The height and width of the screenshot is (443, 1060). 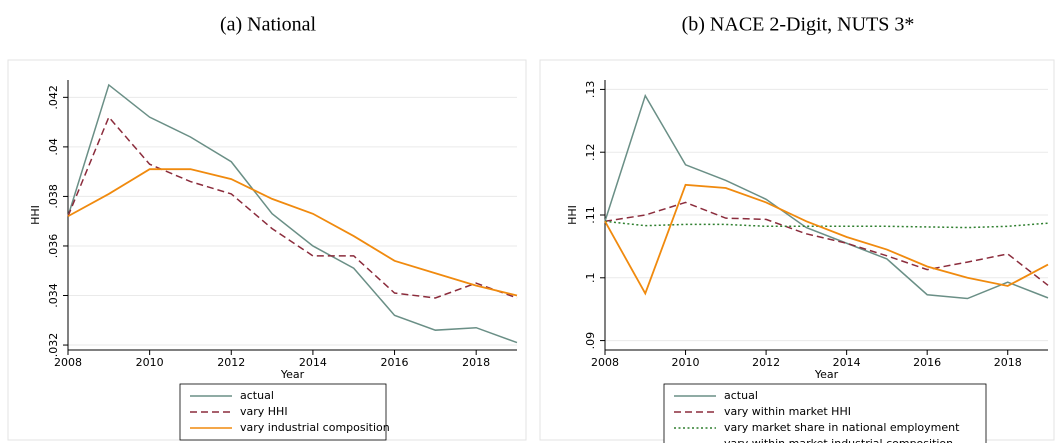 I want to click on legend-box, so click(x=825, y=413).